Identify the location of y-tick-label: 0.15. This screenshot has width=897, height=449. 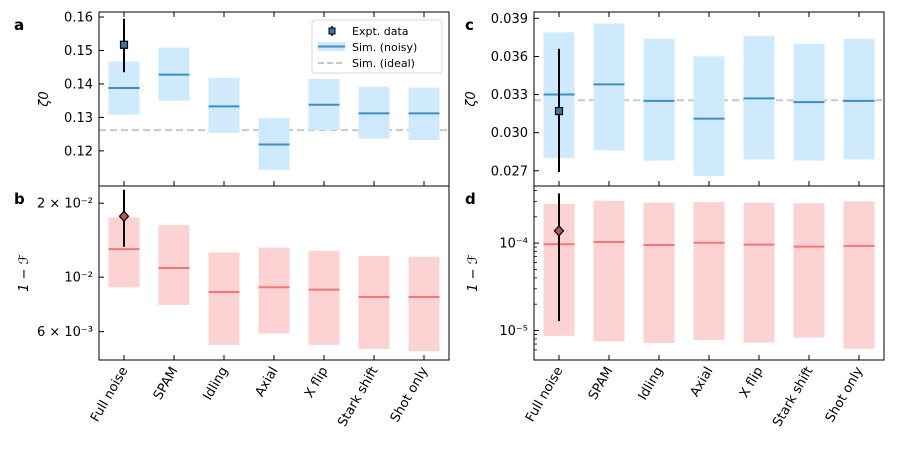
(78, 51).